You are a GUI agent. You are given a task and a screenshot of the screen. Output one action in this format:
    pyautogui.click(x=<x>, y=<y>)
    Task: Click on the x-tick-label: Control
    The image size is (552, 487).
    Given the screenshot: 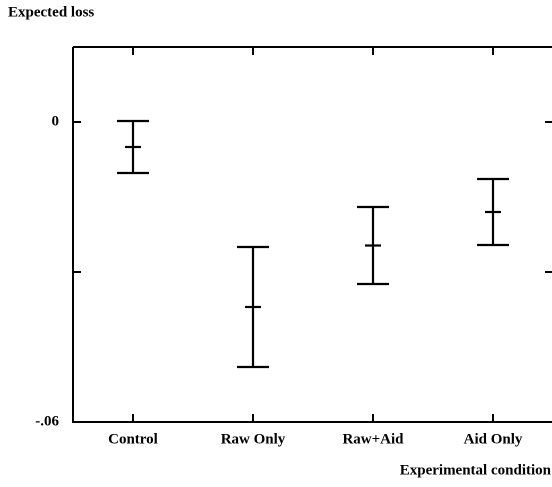 What is the action you would take?
    pyautogui.click(x=133, y=439)
    